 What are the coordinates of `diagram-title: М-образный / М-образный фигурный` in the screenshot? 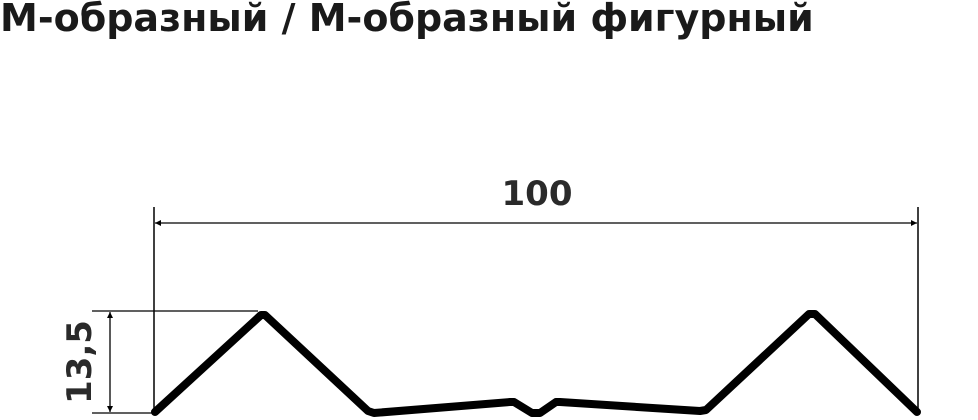 It's located at (407, 20).